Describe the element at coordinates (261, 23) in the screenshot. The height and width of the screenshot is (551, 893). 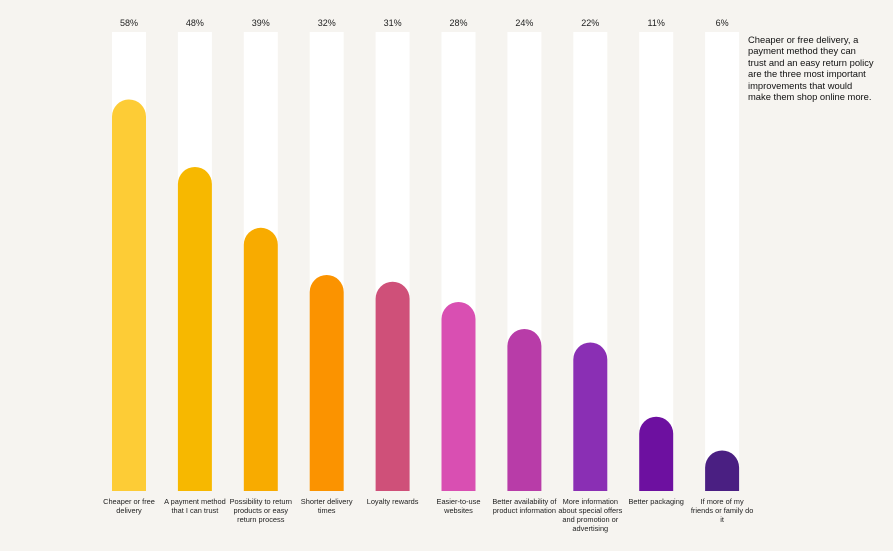
I see `value-label: 39%` at that location.